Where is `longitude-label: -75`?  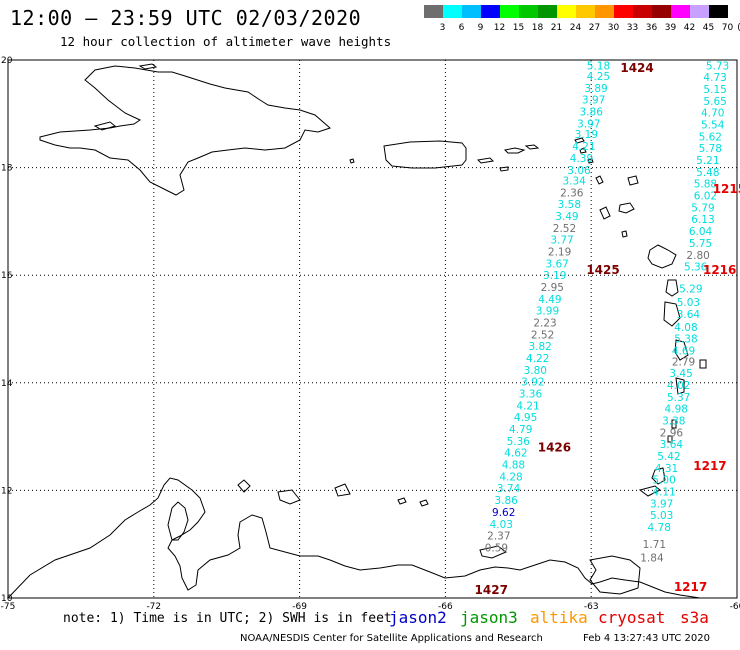 longitude-label: -75 is located at coordinates (8, 607).